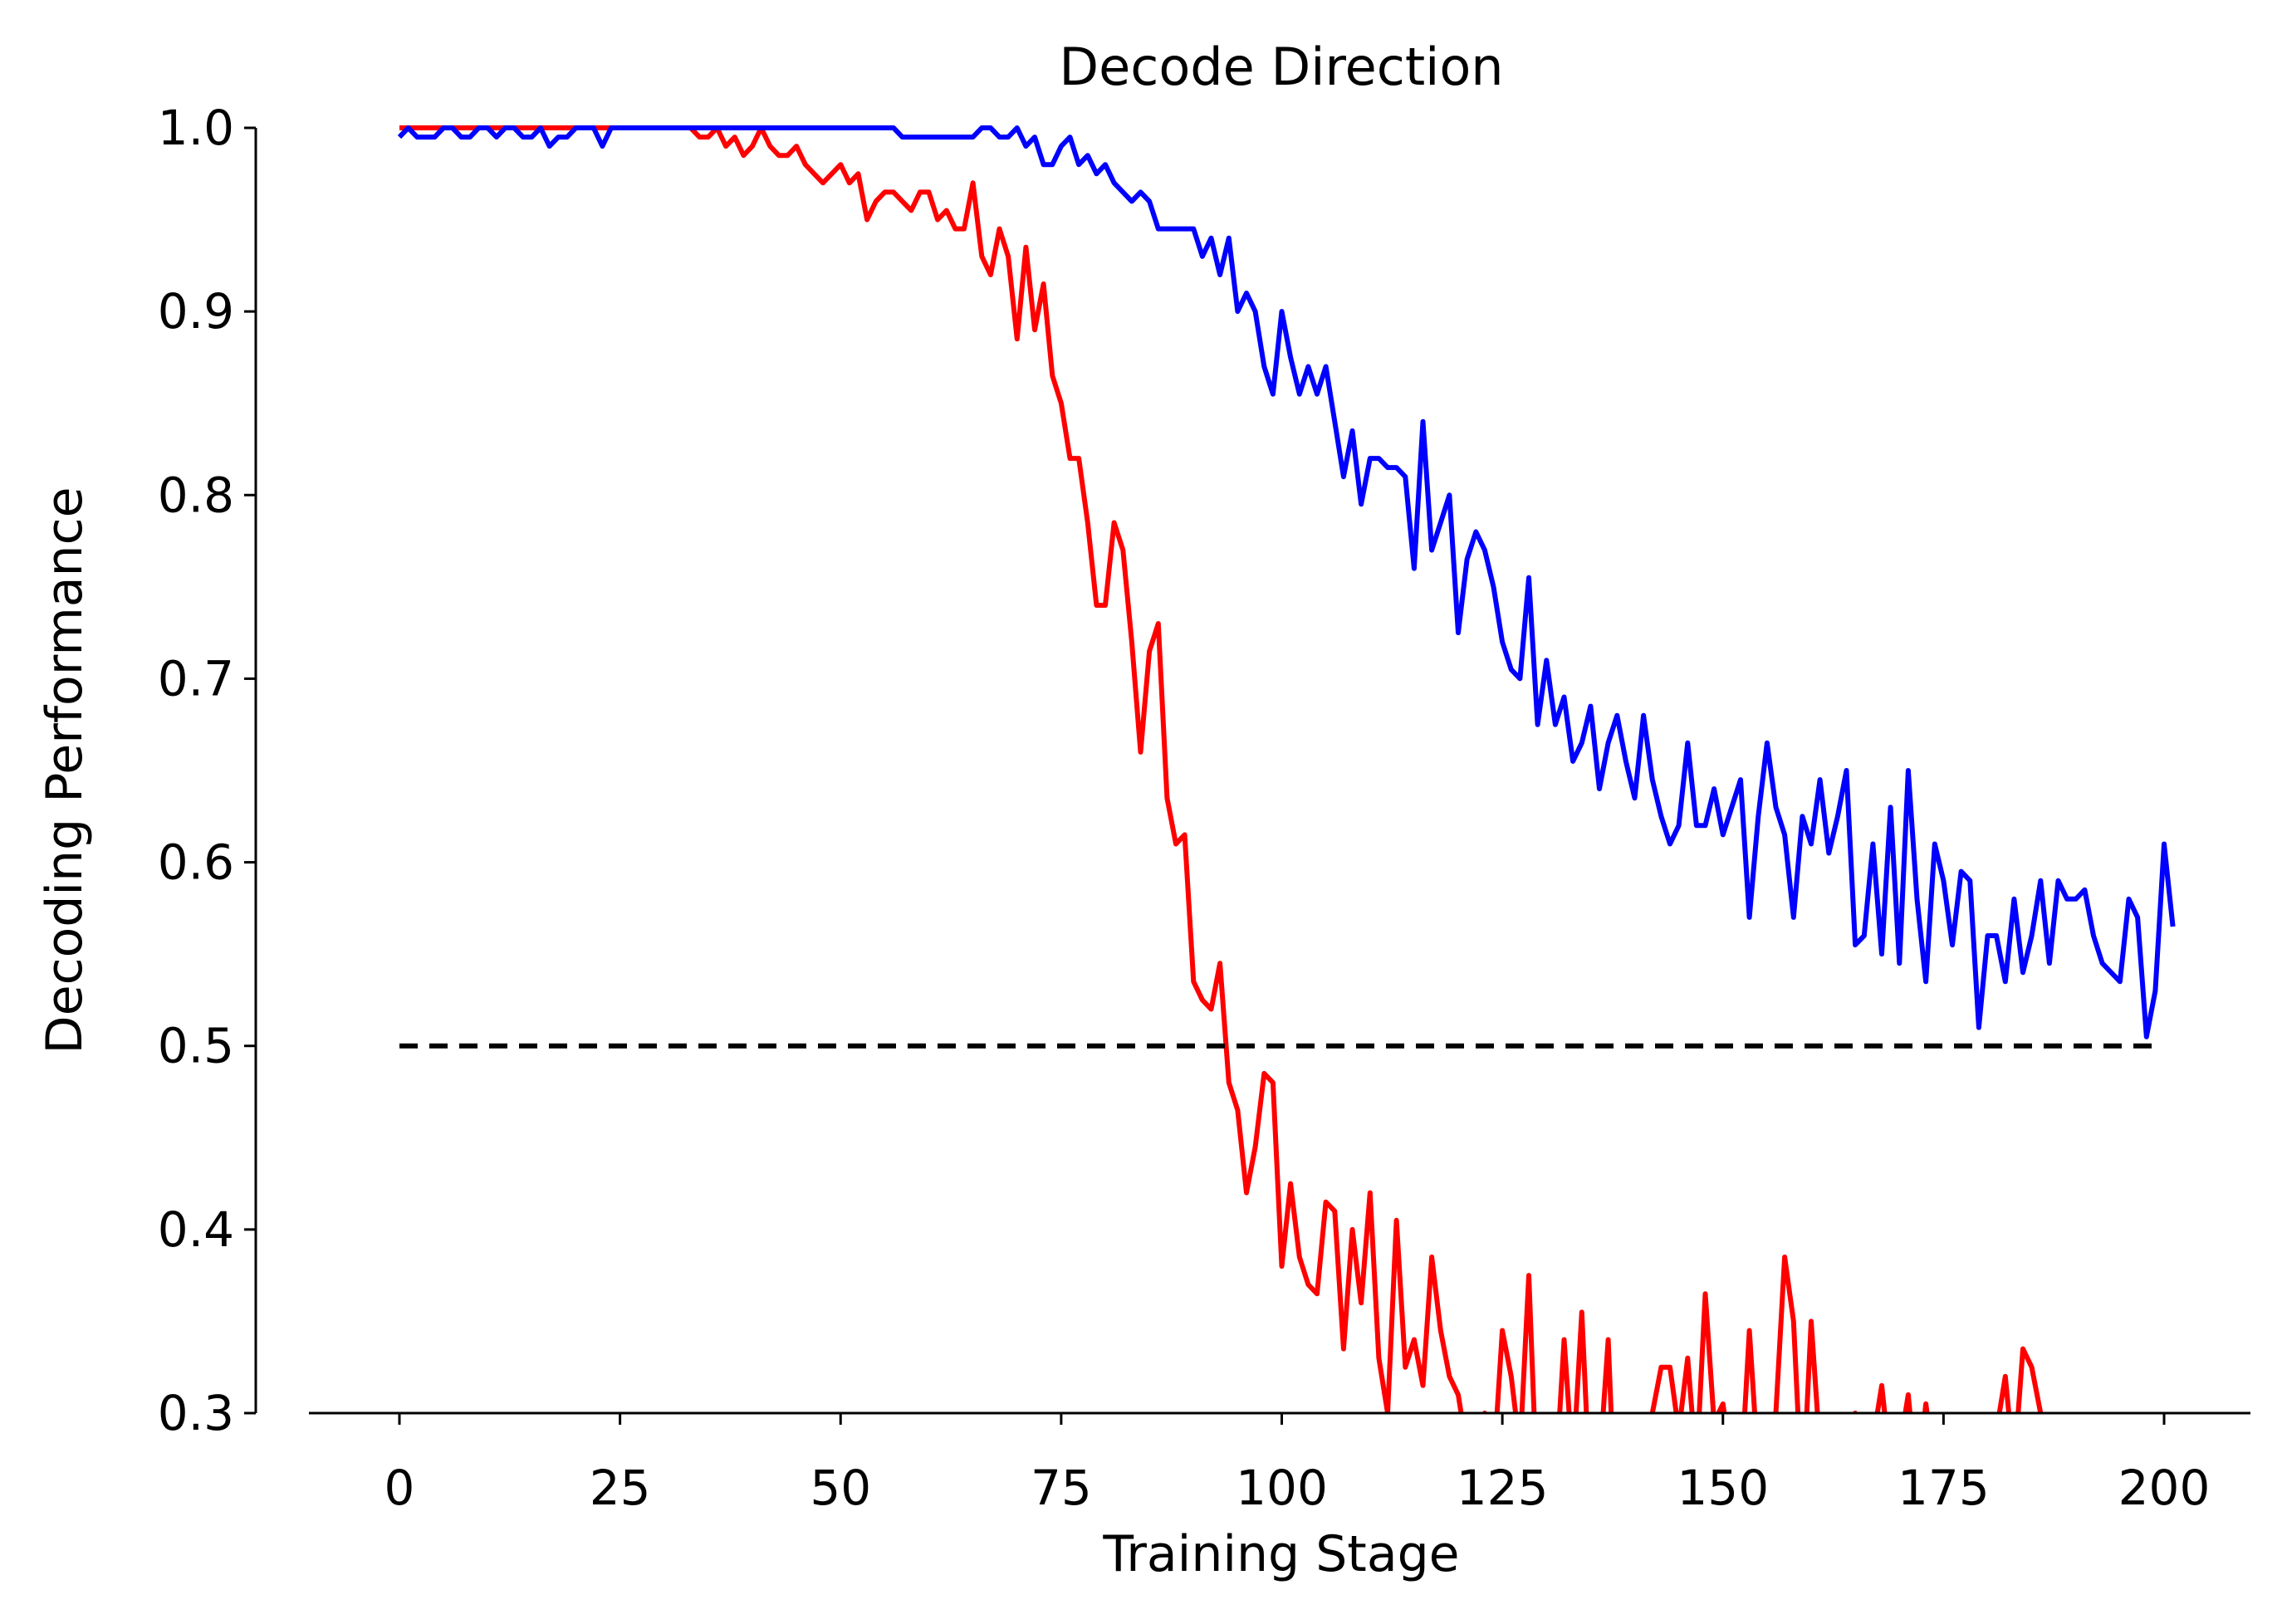 The height and width of the screenshot is (1624, 2282). Describe the element at coordinates (196, 1413) in the screenshot. I see `y-tick-label: 0.3` at that location.